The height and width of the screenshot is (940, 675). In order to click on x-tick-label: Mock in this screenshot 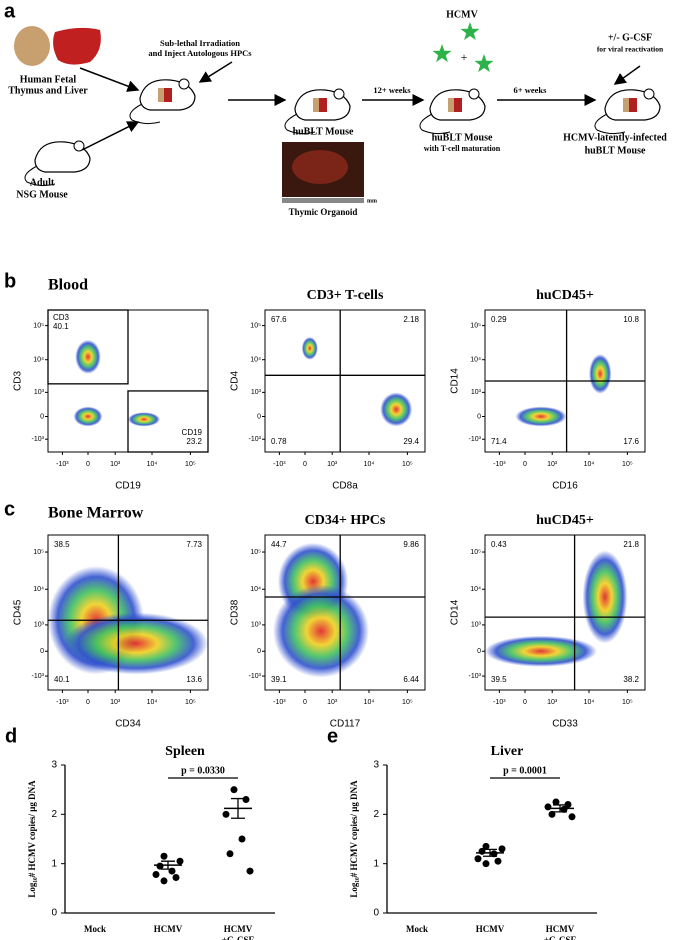, I will do `click(417, 929)`.